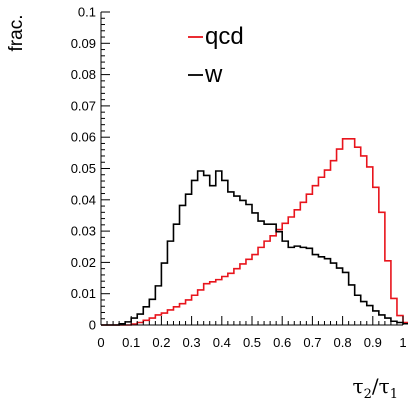 This screenshot has width=408, height=405. What do you see at coordinates (100, 342) in the screenshot?
I see `x-tick-label: 0` at bounding box center [100, 342].